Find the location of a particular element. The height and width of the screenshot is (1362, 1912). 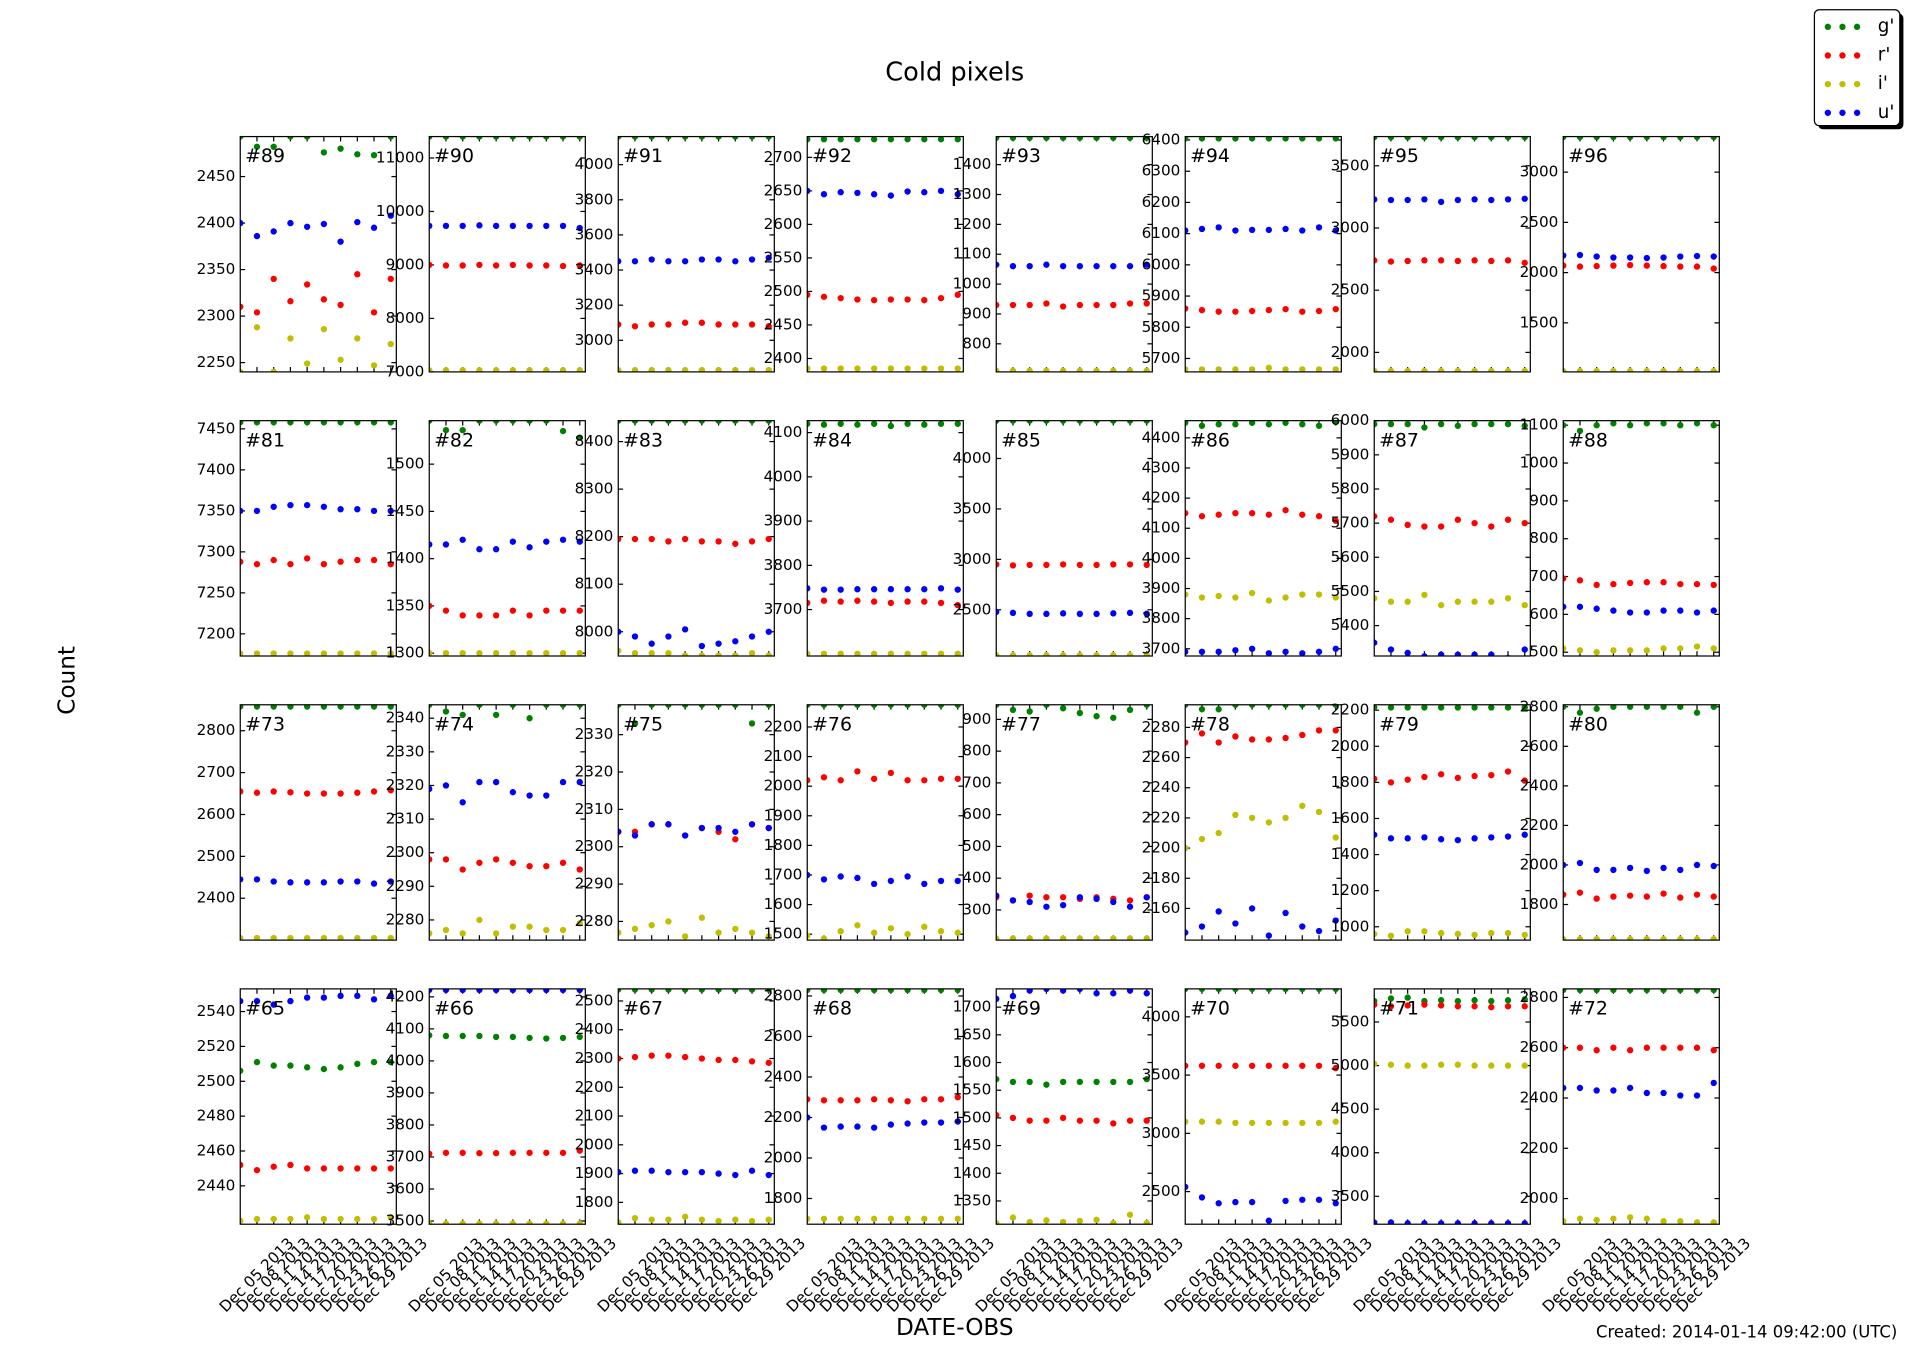

y-tick-label: 3600 is located at coordinates (594, 234).